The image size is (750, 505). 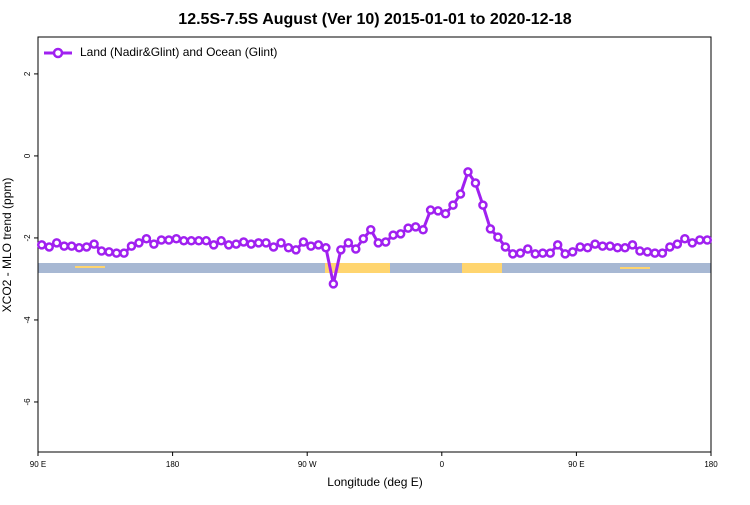 What do you see at coordinates (27, 73) in the screenshot?
I see `y-tick-label: 2` at bounding box center [27, 73].